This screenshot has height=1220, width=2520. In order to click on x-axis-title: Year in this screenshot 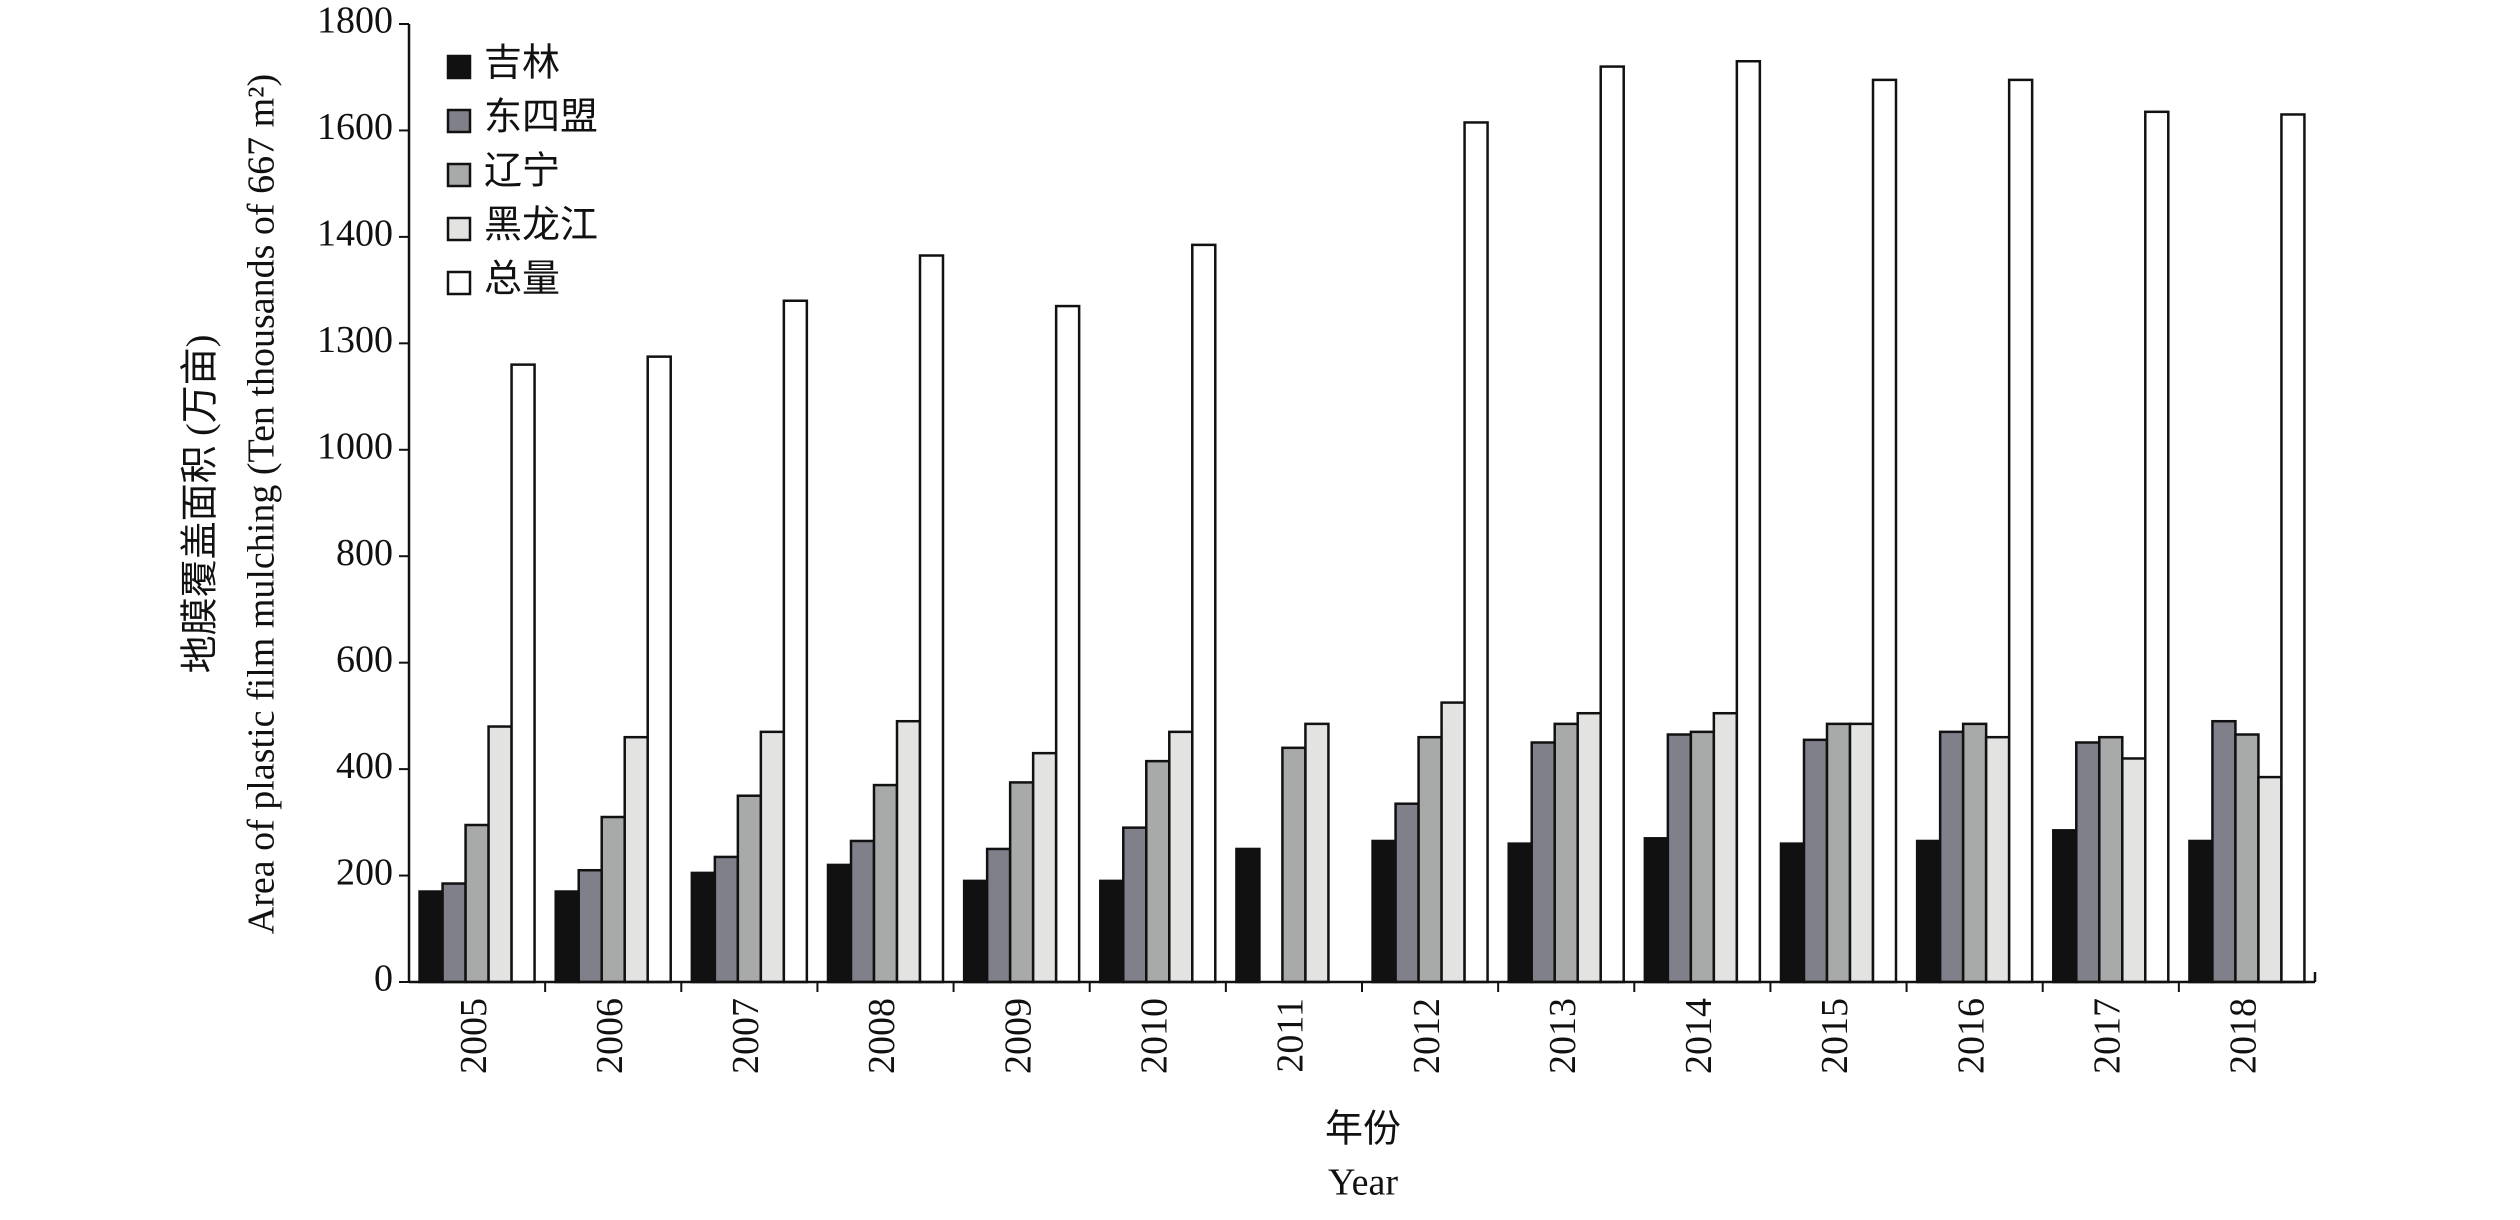, I will do `click(1363, 1183)`.